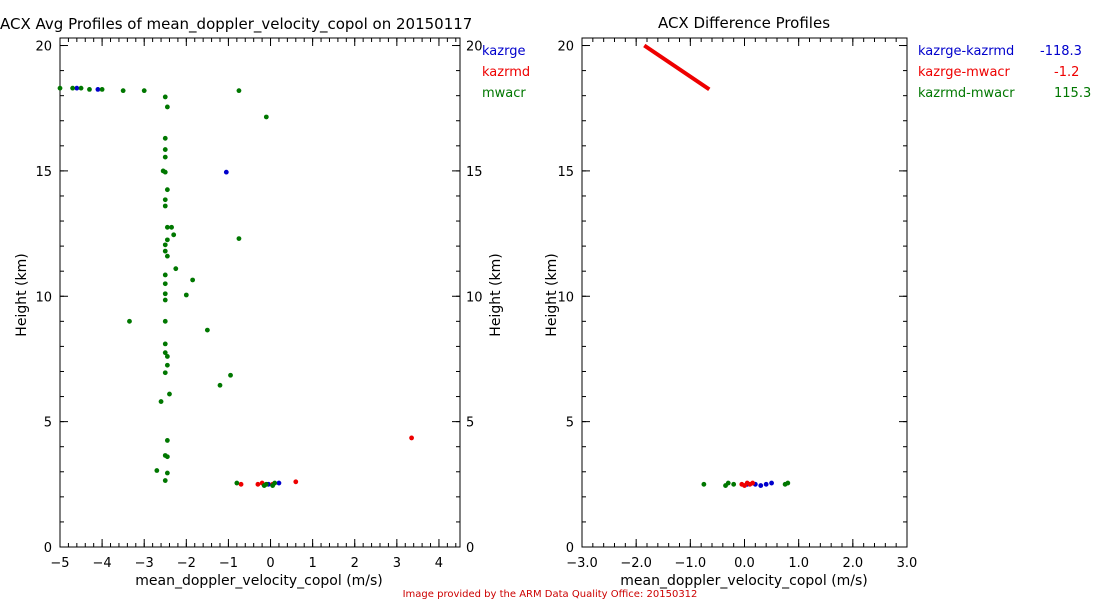 This screenshot has height=600, width=1100. Describe the element at coordinates (504, 93) in the screenshot. I see `left-legend-mwacr: mwacr` at that location.